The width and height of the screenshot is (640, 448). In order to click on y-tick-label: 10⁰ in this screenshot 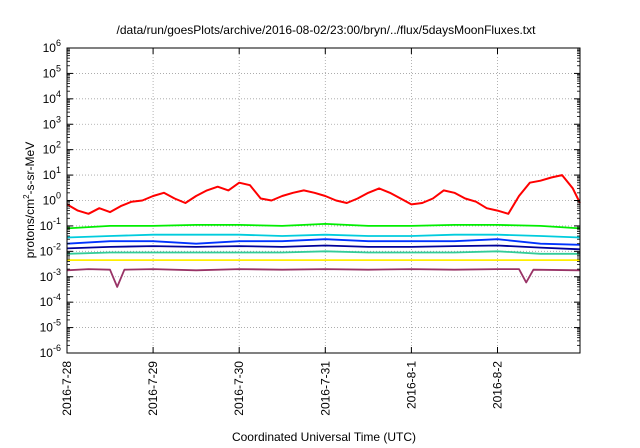, I will do `click(52, 199)`.